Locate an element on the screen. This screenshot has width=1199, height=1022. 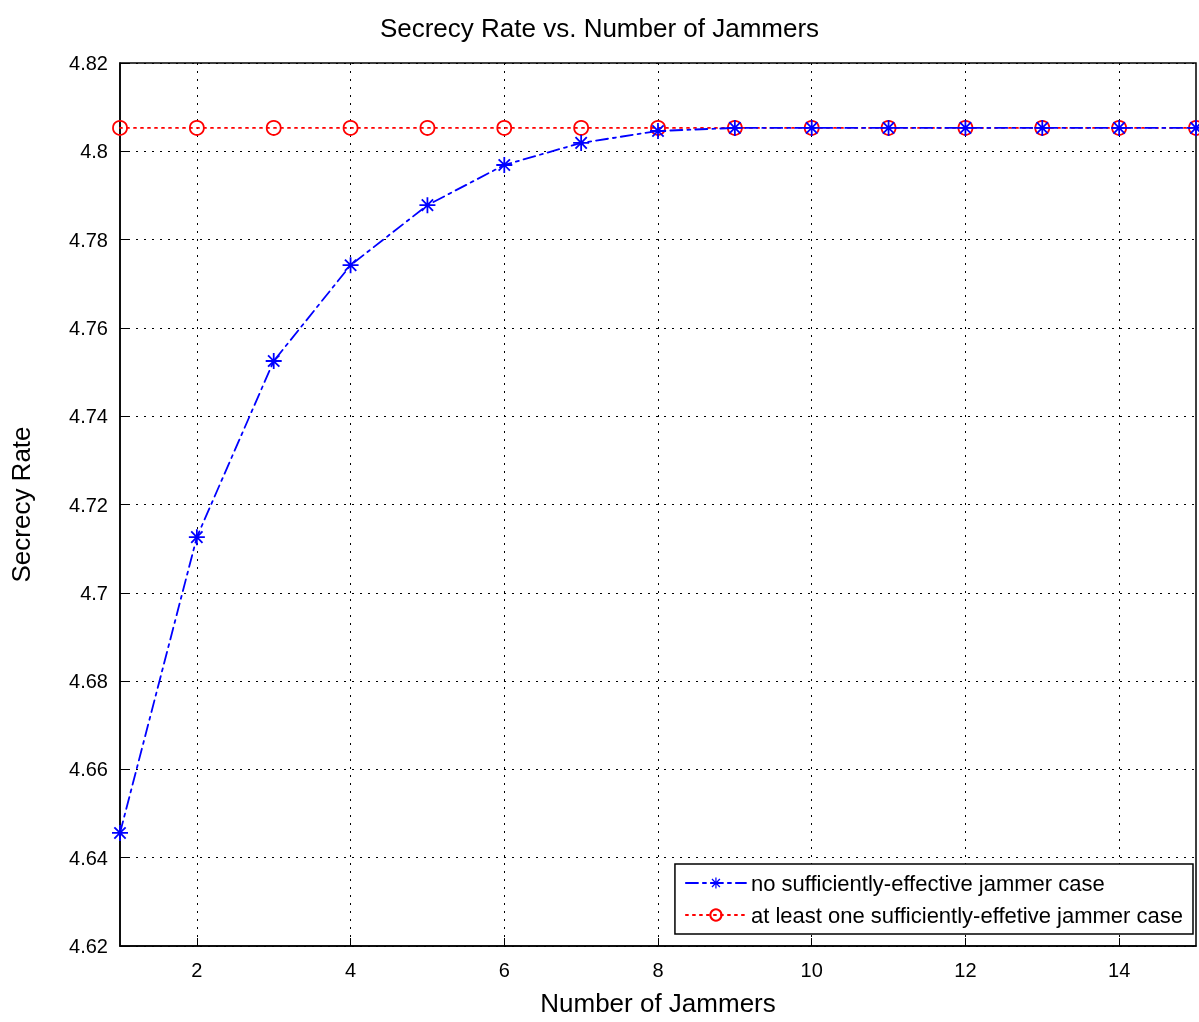
x-tick-label: 10 is located at coordinates (811, 970).